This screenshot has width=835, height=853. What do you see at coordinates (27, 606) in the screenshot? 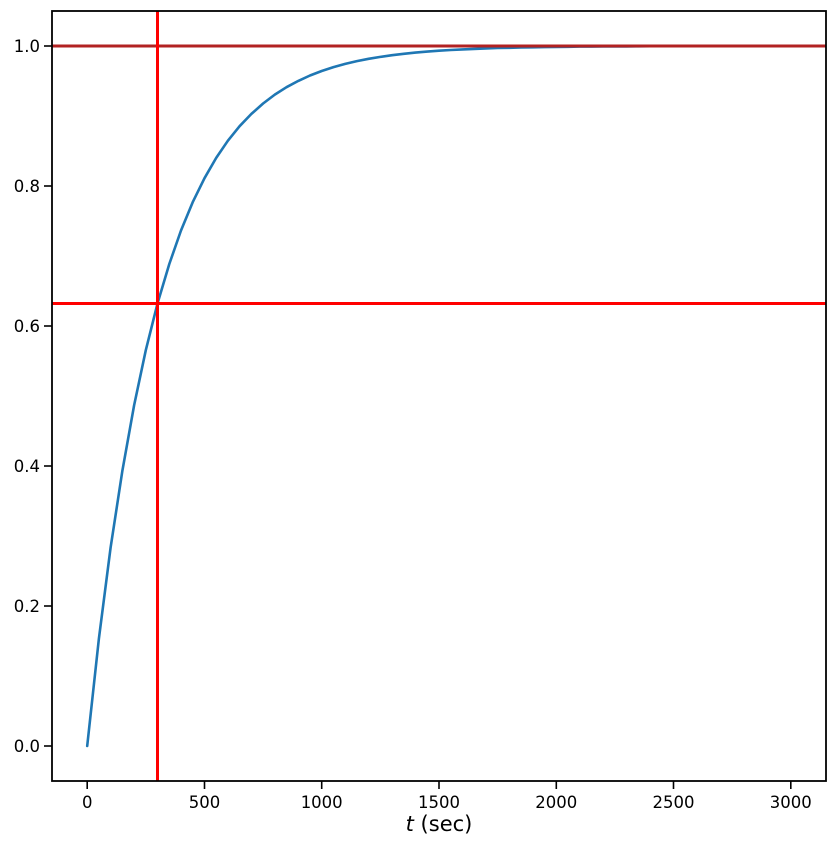
I see `y-axis-tick-label: 0.2` at bounding box center [27, 606].